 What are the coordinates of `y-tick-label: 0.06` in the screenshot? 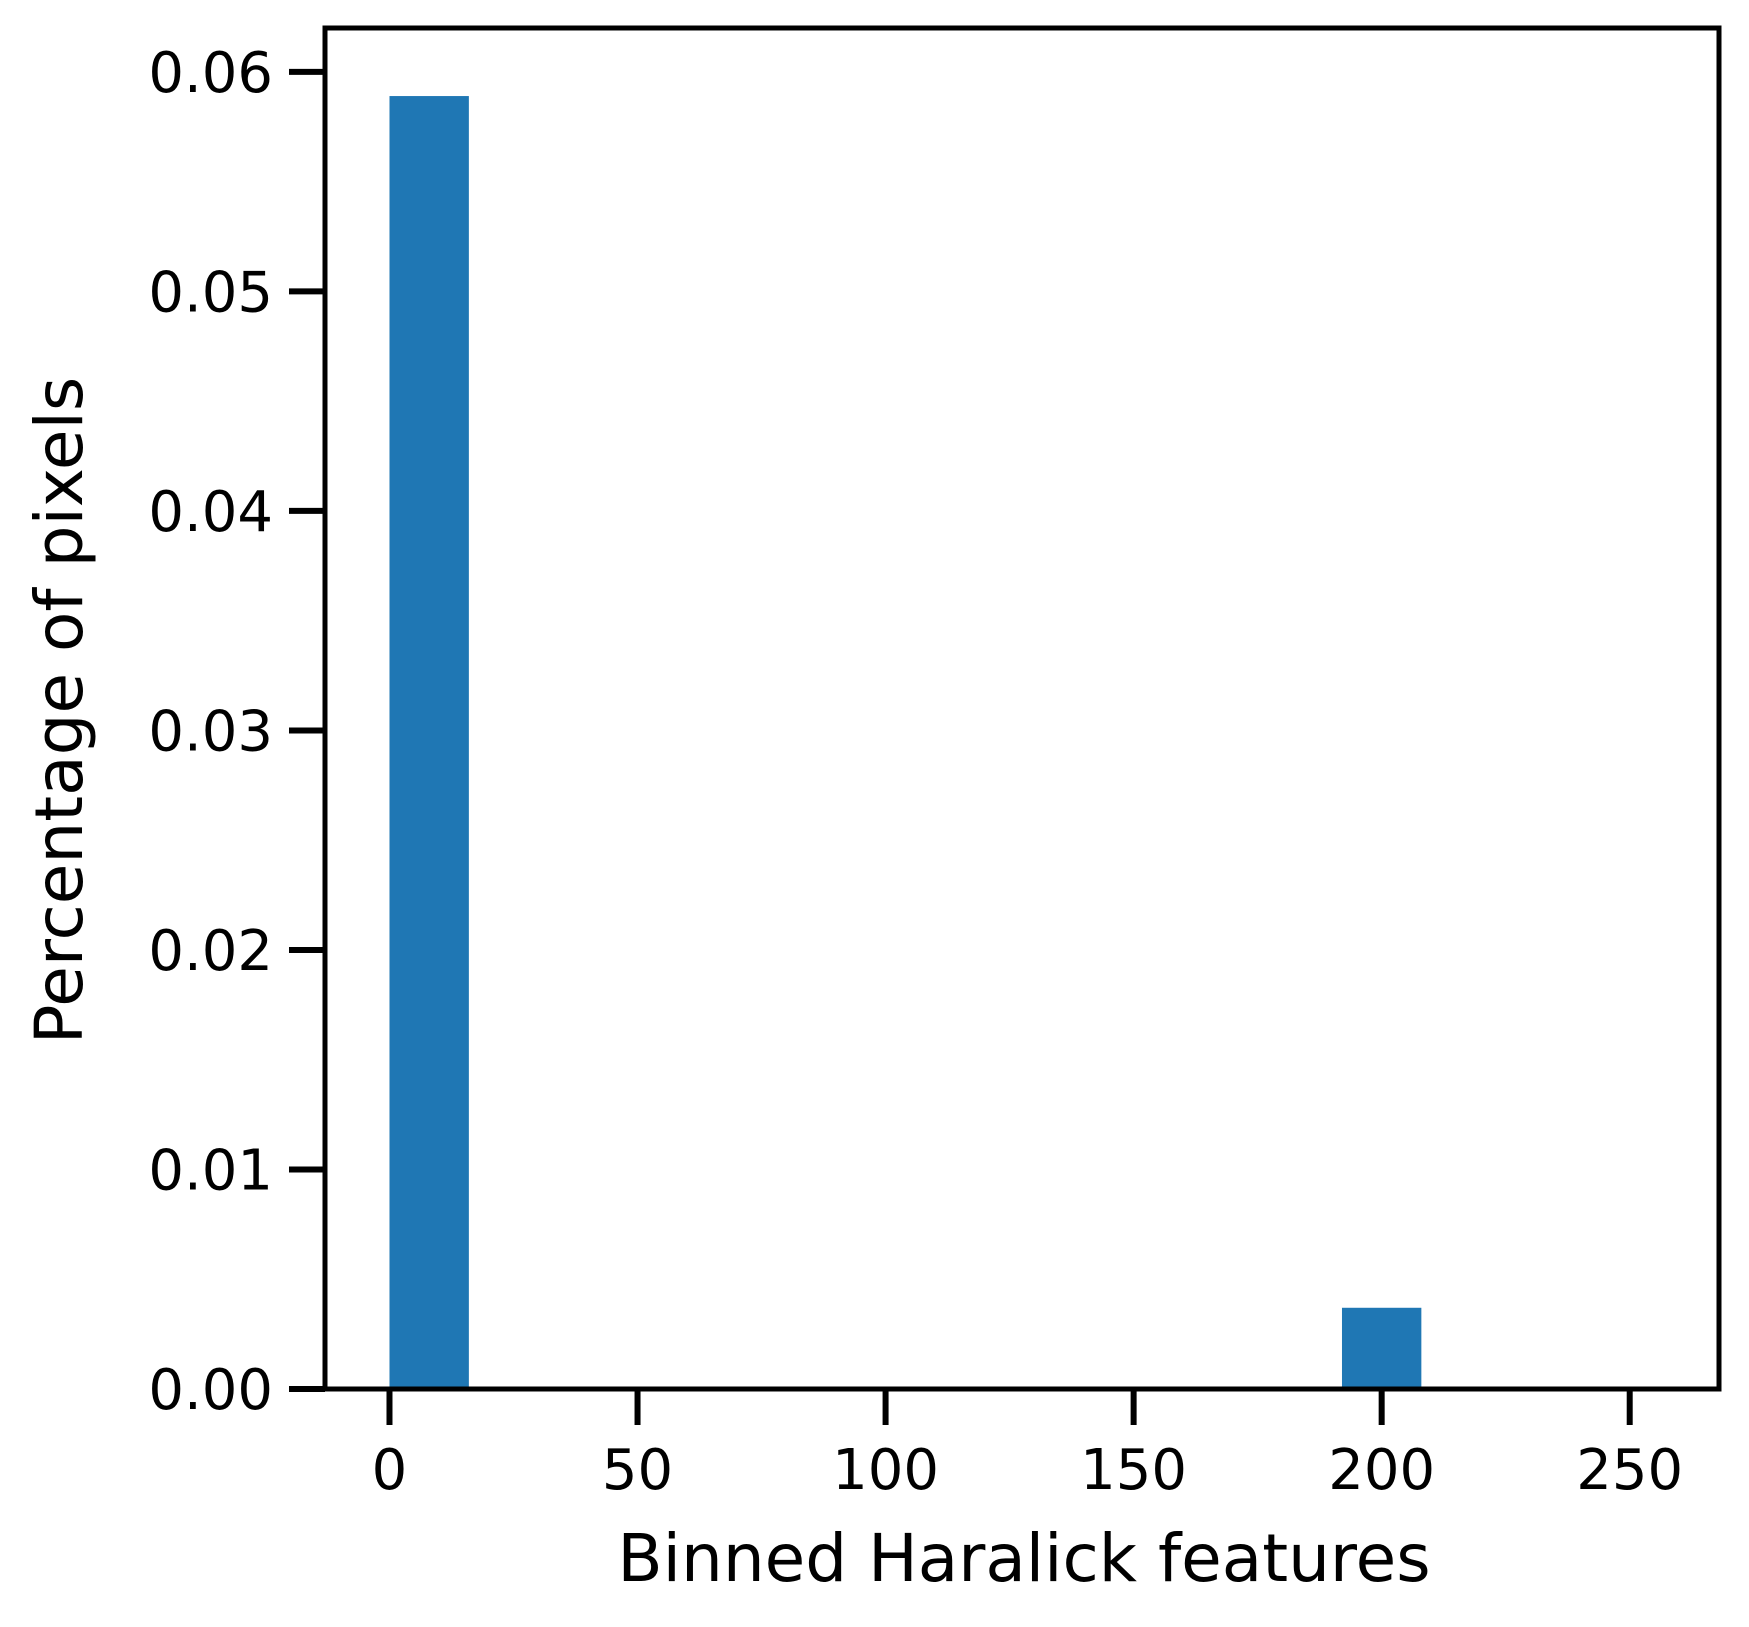 It's located at (210, 73).